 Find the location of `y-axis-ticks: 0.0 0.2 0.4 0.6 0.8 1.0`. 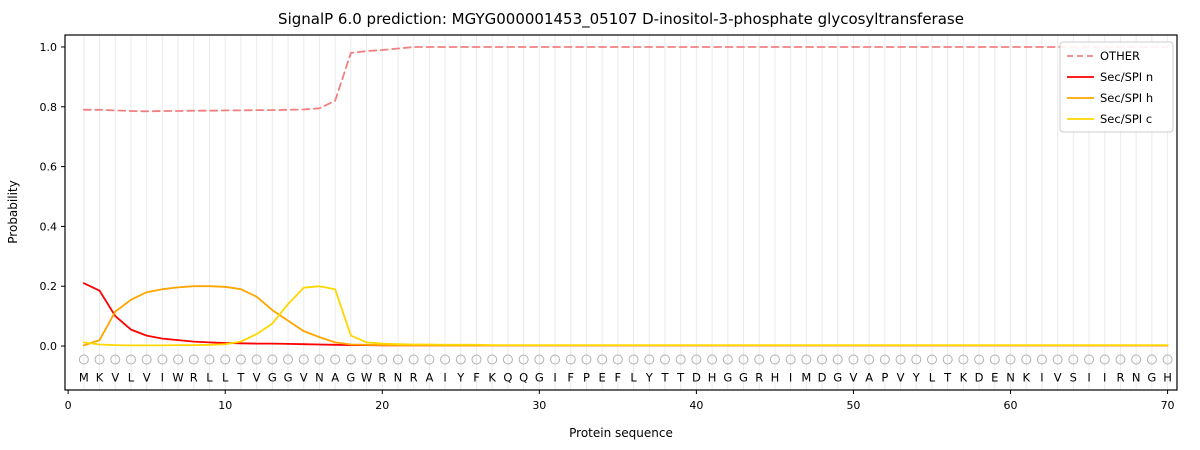

y-axis-ticks: 0.0 0.2 0.4 0.6 0.8 1.0 is located at coordinates (52, 197).